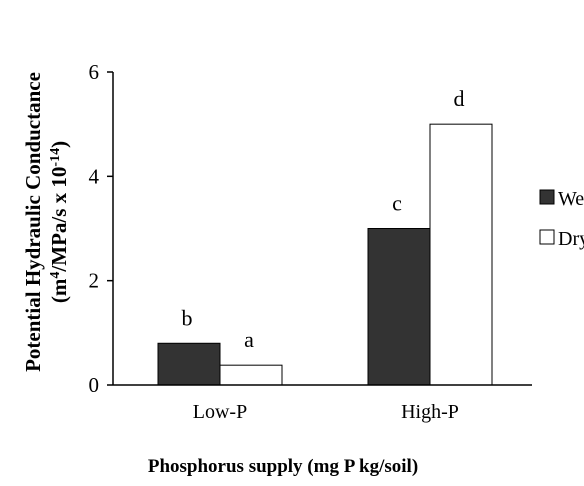  What do you see at coordinates (94, 385) in the screenshot?
I see `y-tick-label: 0` at bounding box center [94, 385].